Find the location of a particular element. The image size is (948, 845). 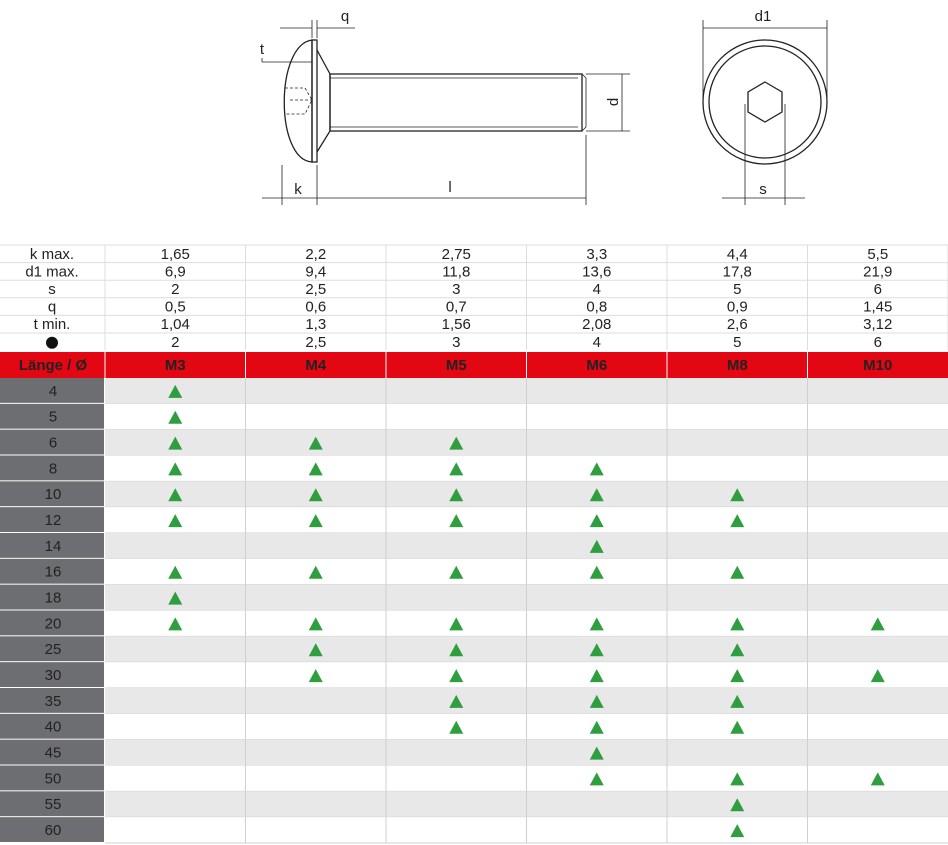

spec-value: 2 is located at coordinates (175, 342).